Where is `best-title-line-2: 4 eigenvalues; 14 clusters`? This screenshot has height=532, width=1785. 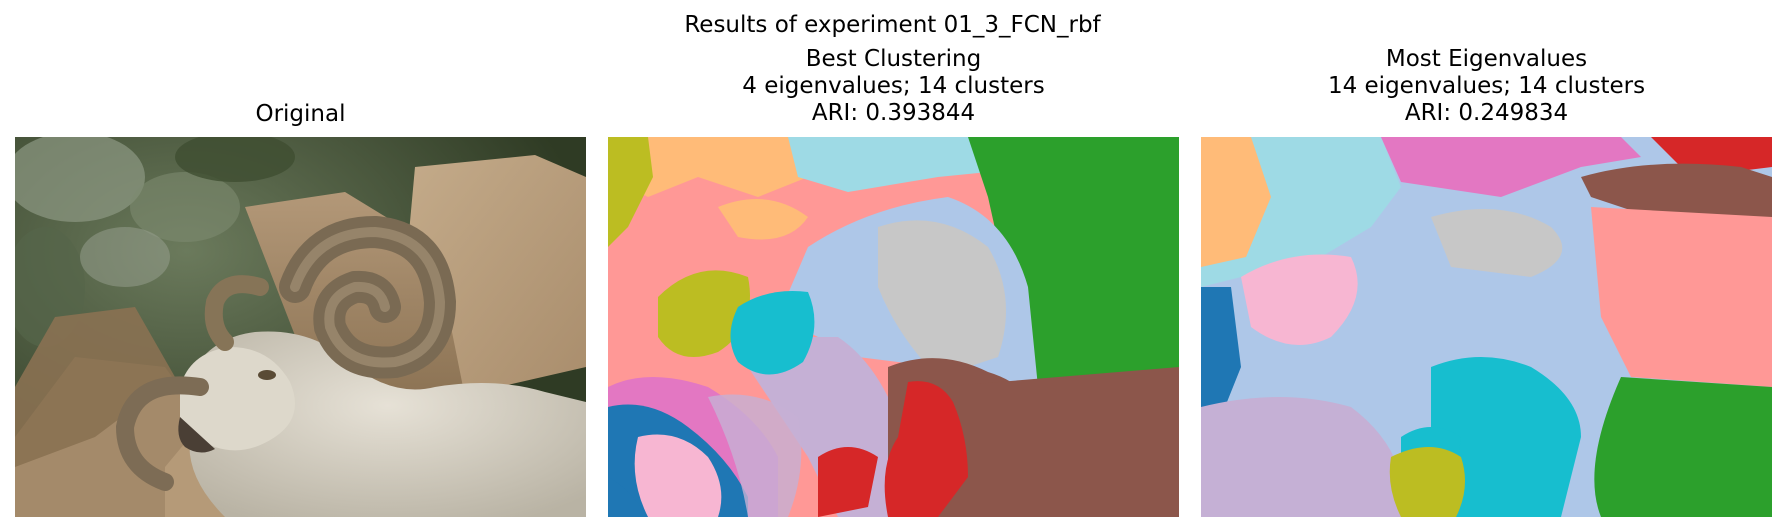
best-title-line-2: 4 eigenvalues; 14 clusters is located at coordinates (893, 86).